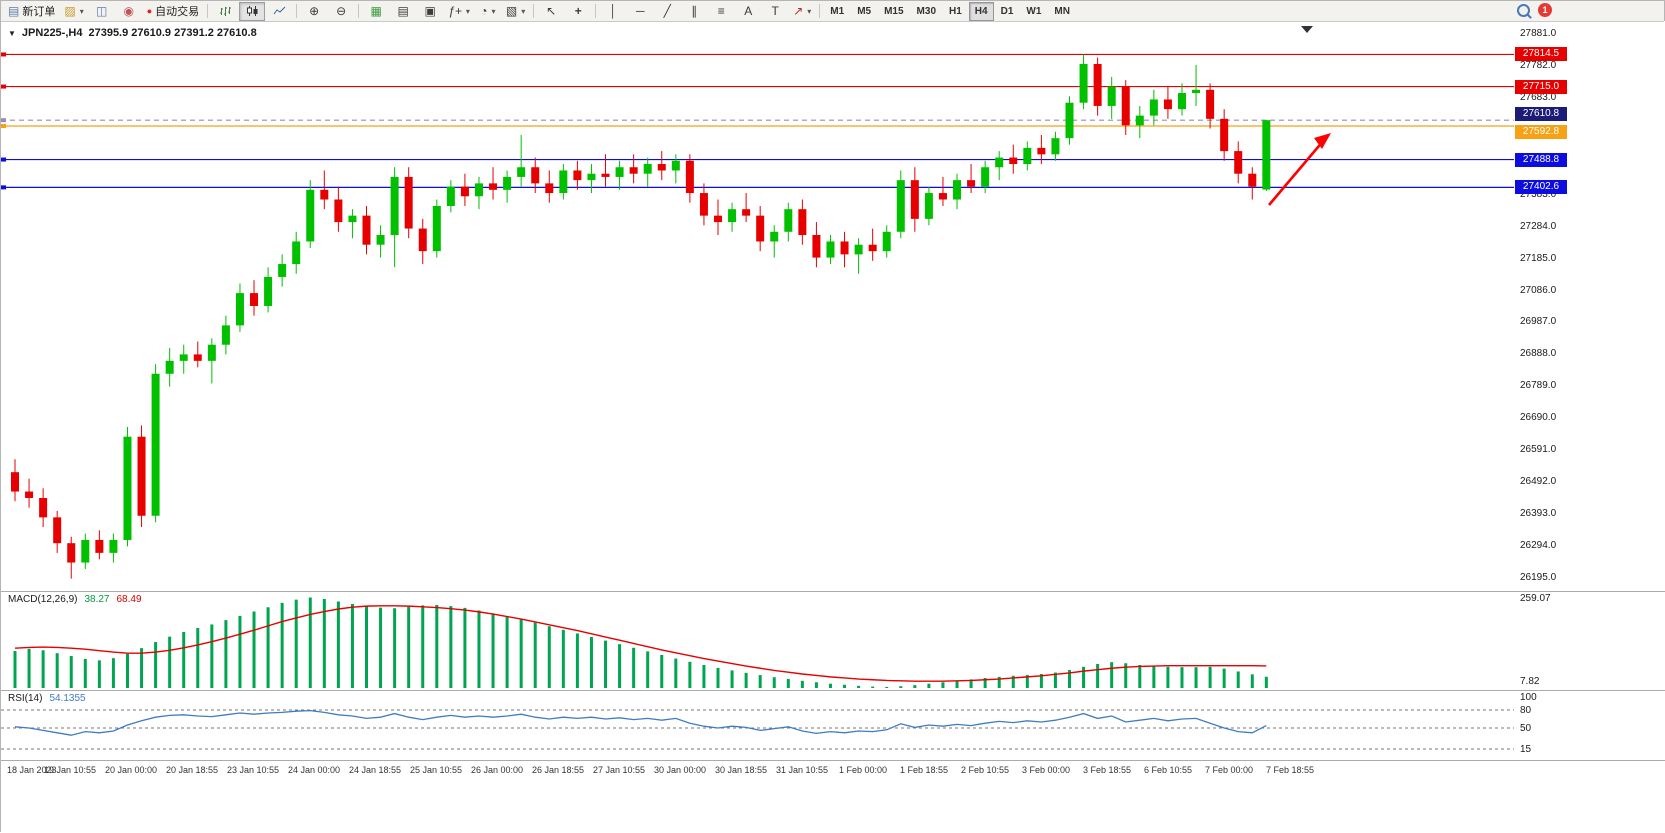 Image resolution: width=1665 pixels, height=833 pixels. I want to click on time-axis-label: 27 Jan 10:55, so click(619, 770).